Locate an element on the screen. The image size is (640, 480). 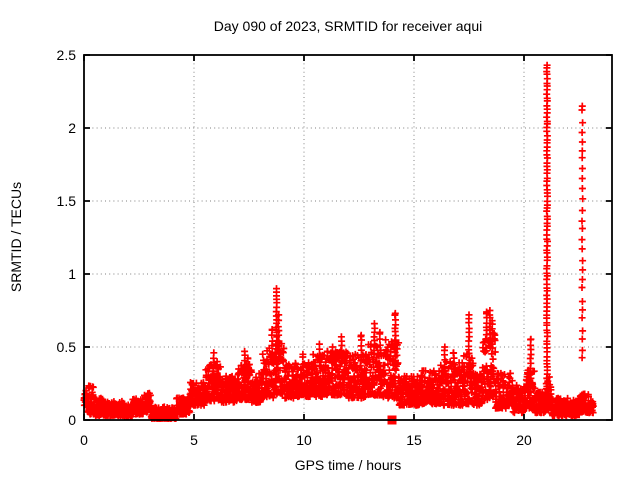
y-tick-label: 0.5 is located at coordinates (67, 347).